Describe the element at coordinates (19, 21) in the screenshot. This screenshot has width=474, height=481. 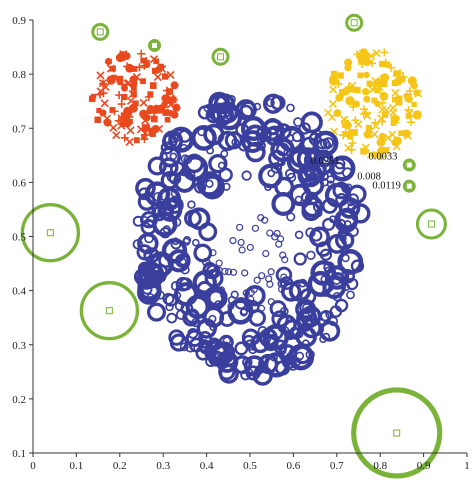
I see `y-tick-label: 0.9` at that location.